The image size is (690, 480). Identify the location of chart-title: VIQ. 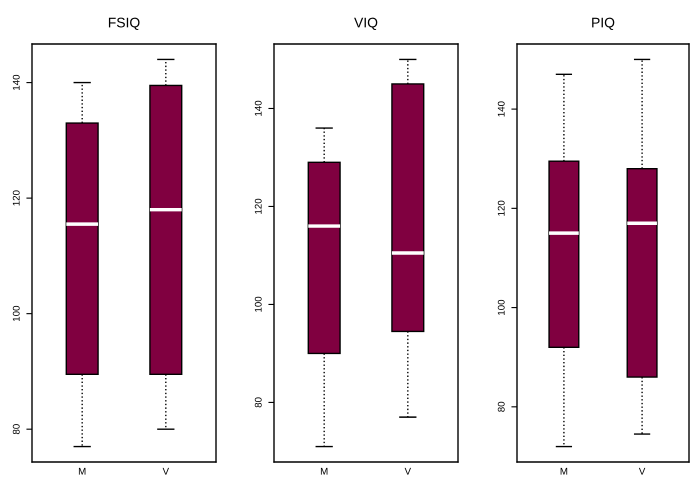
(366, 24).